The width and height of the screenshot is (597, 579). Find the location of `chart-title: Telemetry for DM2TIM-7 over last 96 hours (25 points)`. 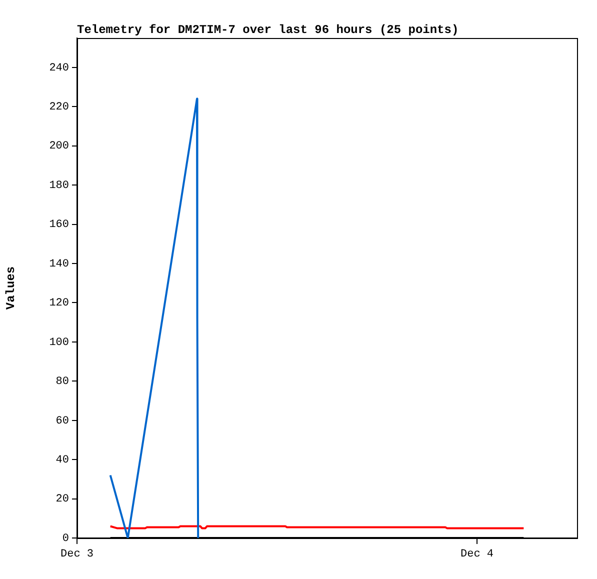

chart-title: Telemetry for DM2TIM-7 over last 96 hours (25 points) is located at coordinates (268, 30).